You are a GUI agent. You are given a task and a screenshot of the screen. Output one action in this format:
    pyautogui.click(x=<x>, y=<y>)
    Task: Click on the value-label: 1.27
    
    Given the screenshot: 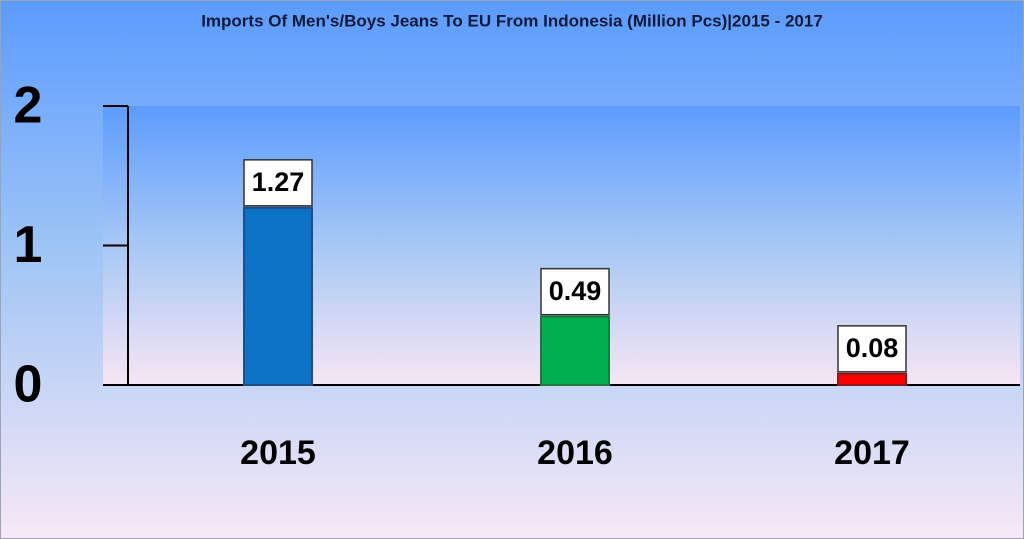 What is the action you would take?
    pyautogui.click(x=278, y=182)
    